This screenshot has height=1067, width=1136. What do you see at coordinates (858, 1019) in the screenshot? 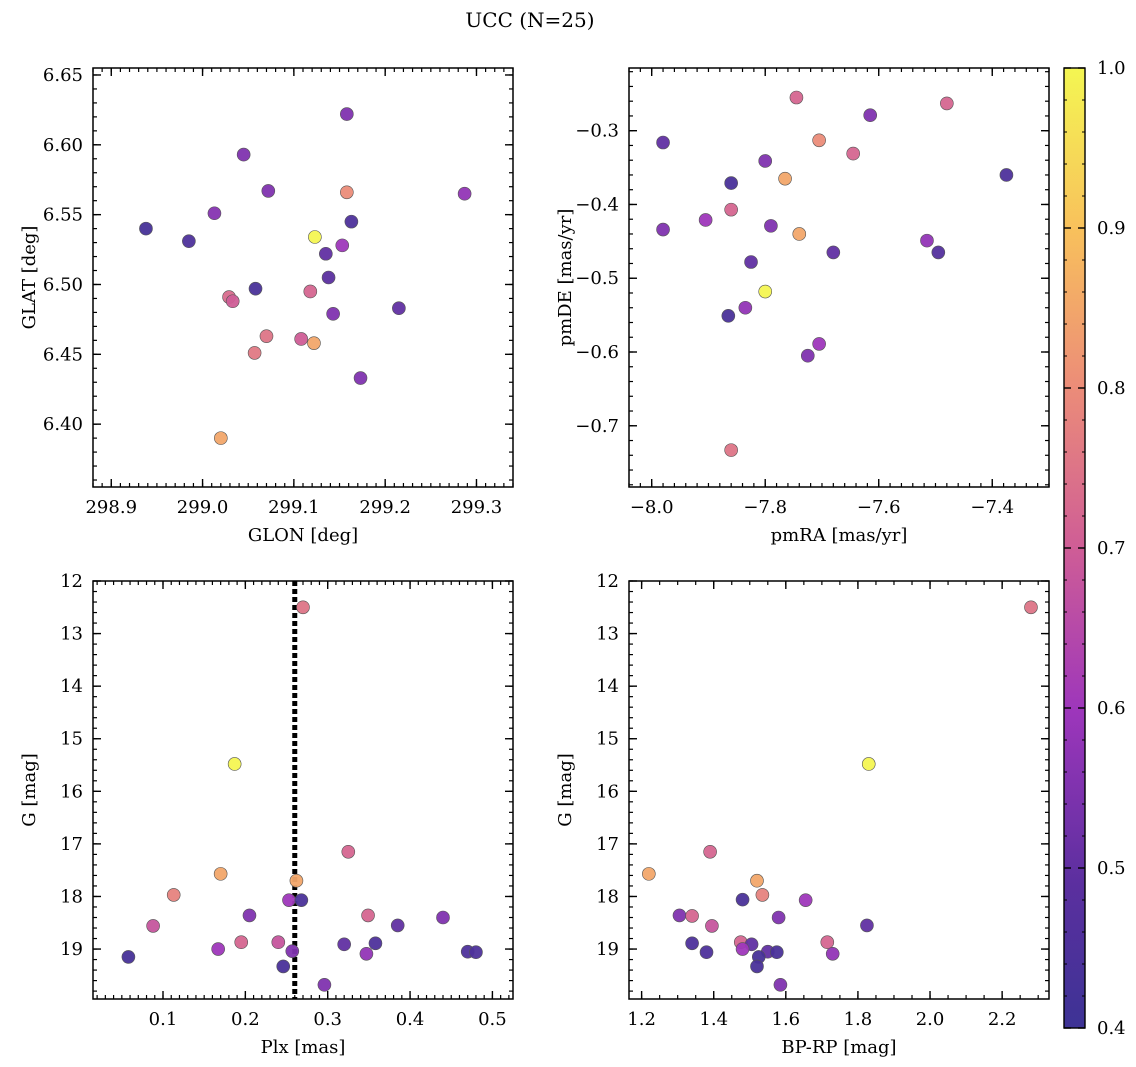
I see `x-tick-label: 1.8` at bounding box center [858, 1019].